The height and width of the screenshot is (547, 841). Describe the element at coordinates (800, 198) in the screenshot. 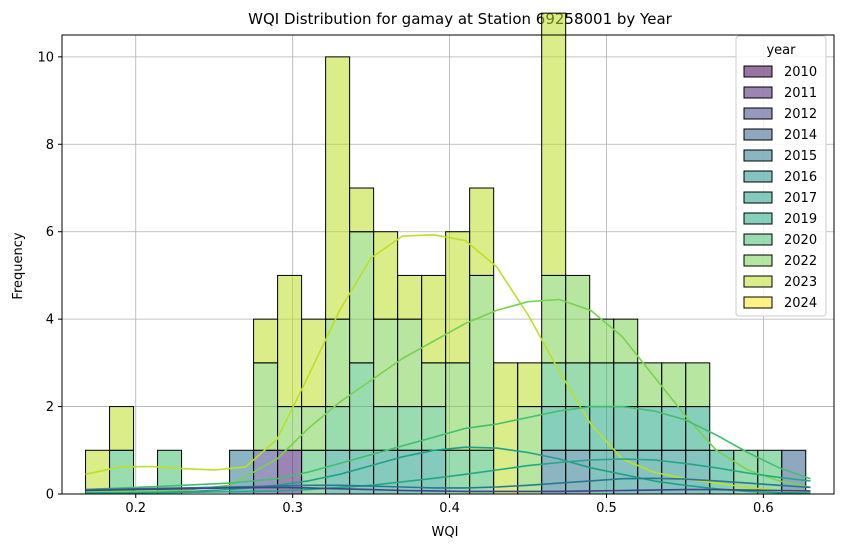

I see `legend-label-2017: 2017` at that location.